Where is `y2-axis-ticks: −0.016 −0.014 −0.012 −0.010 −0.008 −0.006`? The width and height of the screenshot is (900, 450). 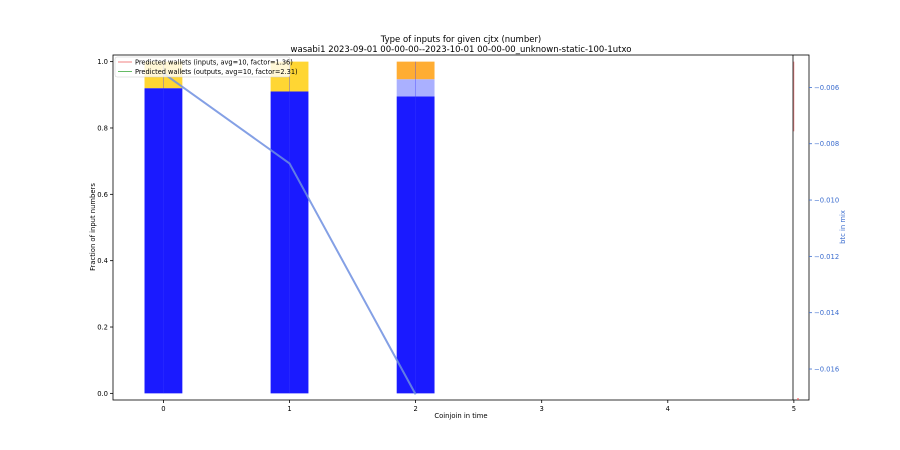 y2-axis-ticks: −0.016 −0.014 −0.012 −0.010 −0.008 −0.006 is located at coordinates (824, 229).